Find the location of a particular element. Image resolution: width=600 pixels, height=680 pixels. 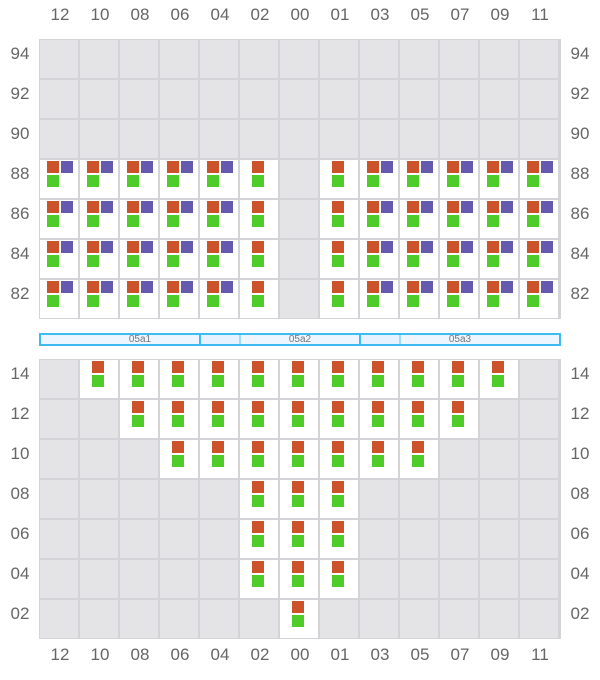

column-label-top: 08 is located at coordinates (140, 14).